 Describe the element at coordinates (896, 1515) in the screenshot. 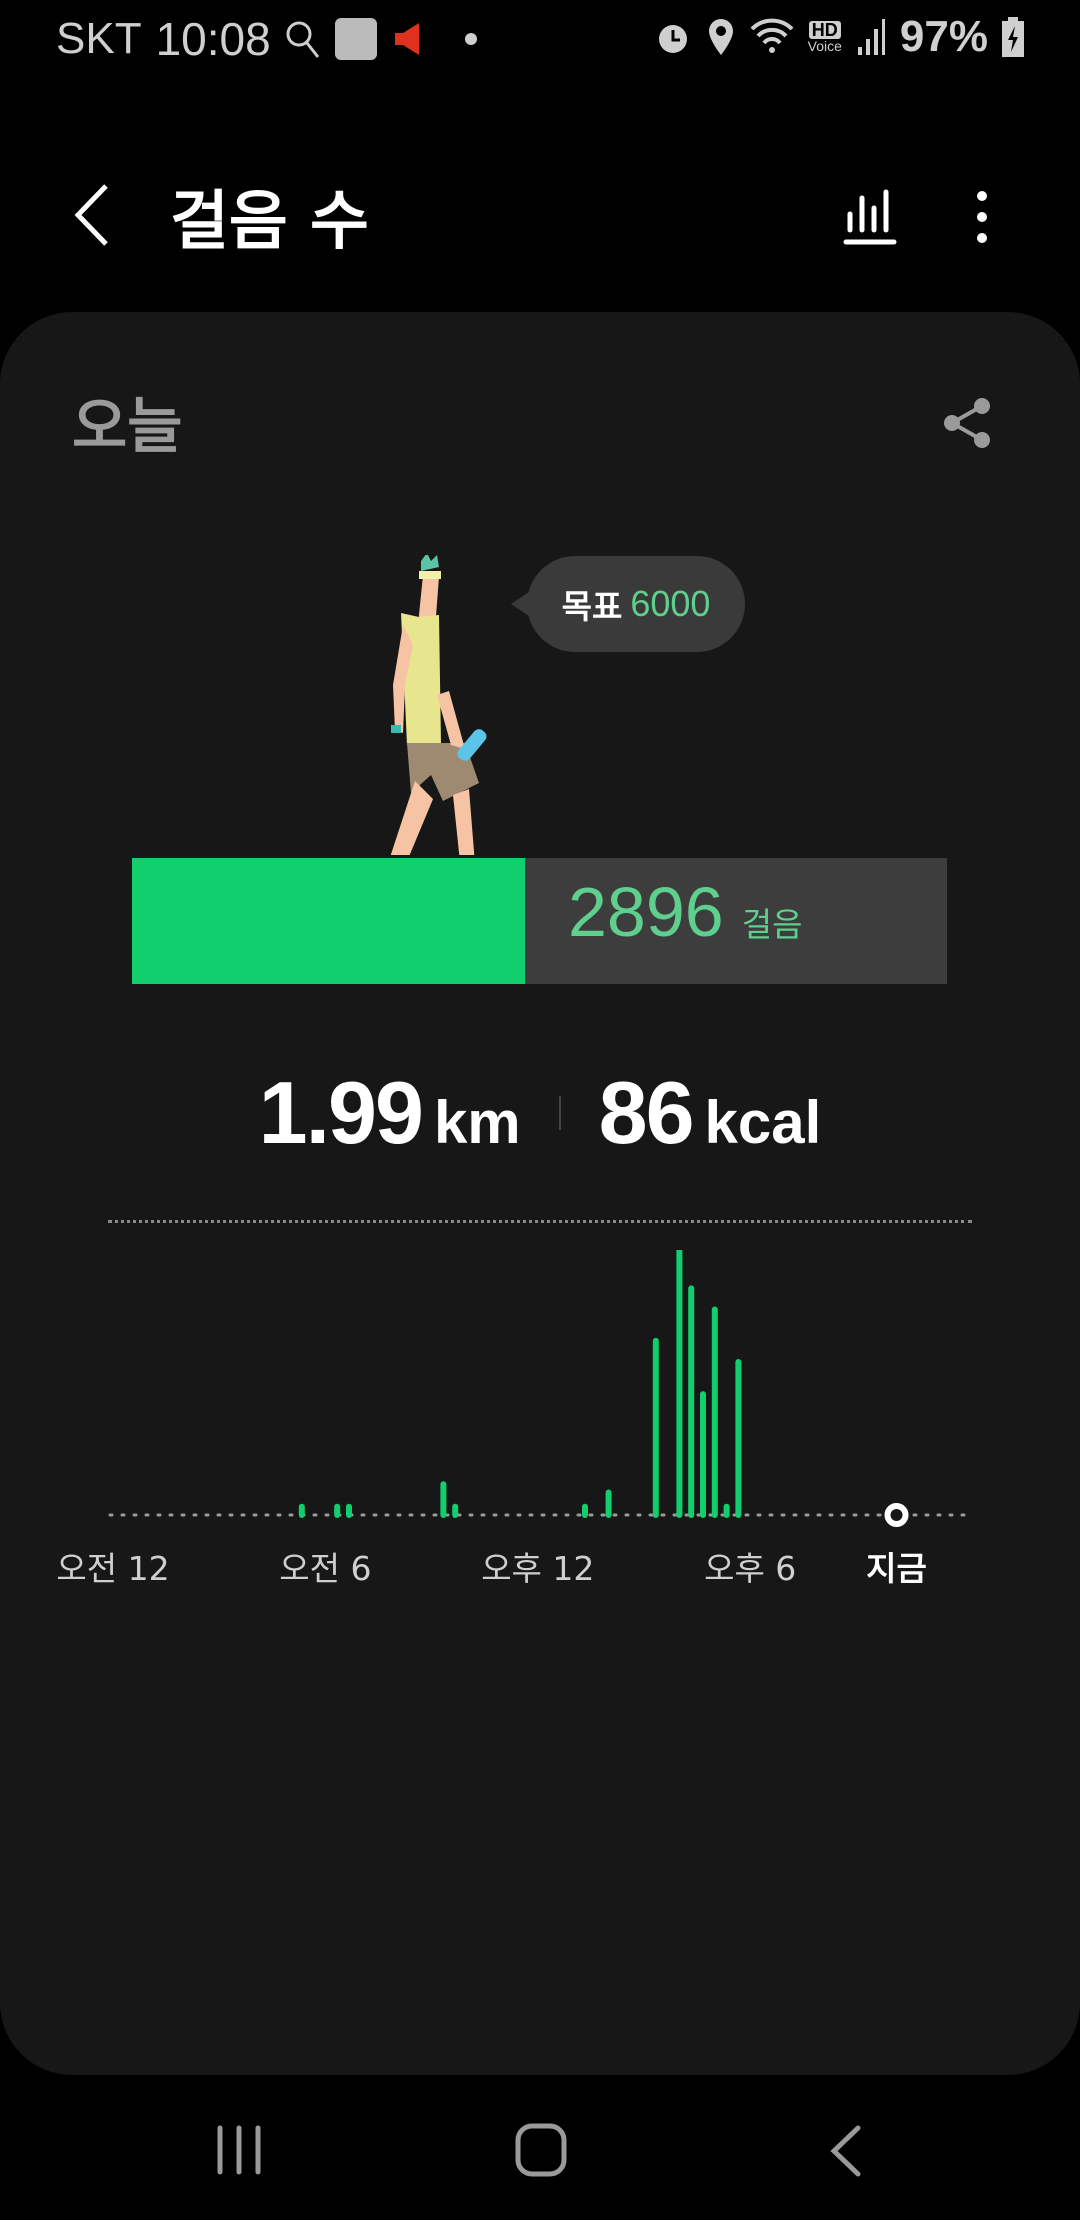

I see `current-time-marker` at that location.